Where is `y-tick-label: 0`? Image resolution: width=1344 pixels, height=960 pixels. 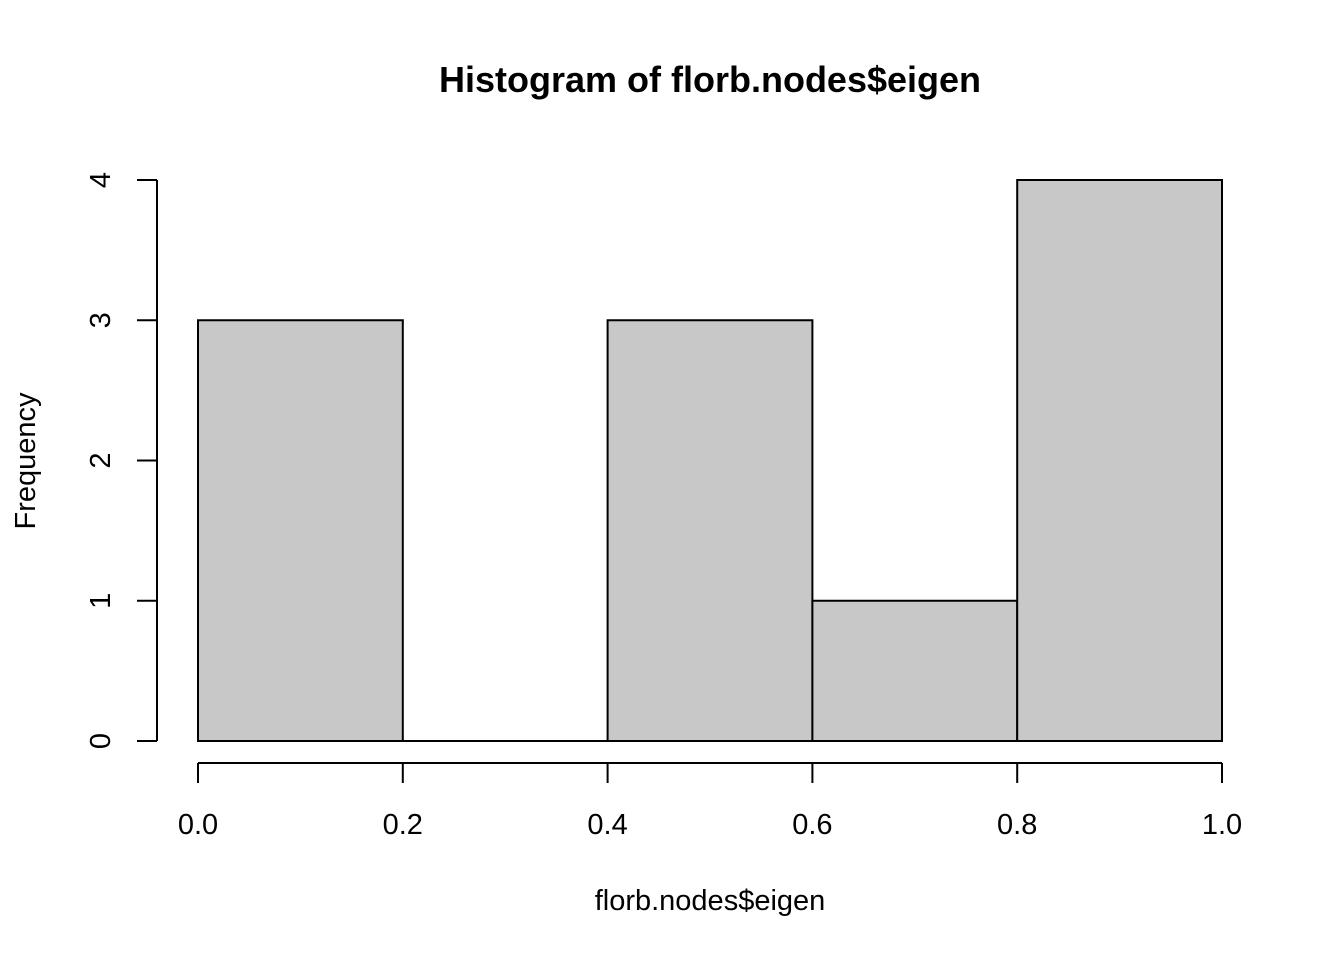 y-tick-label: 0 is located at coordinates (101, 741).